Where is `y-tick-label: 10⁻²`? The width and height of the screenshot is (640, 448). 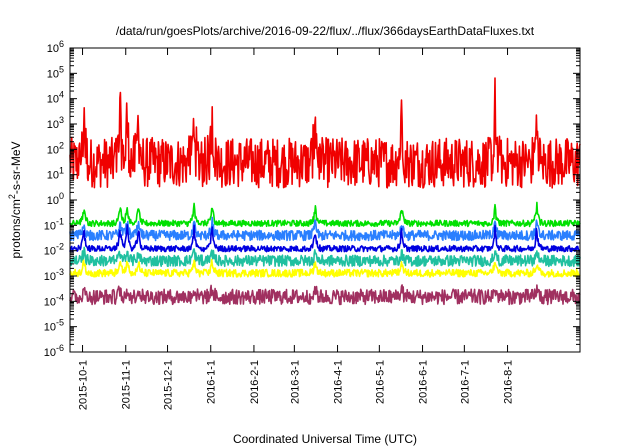
y-tick-label: 10⁻² is located at coordinates (54, 250).